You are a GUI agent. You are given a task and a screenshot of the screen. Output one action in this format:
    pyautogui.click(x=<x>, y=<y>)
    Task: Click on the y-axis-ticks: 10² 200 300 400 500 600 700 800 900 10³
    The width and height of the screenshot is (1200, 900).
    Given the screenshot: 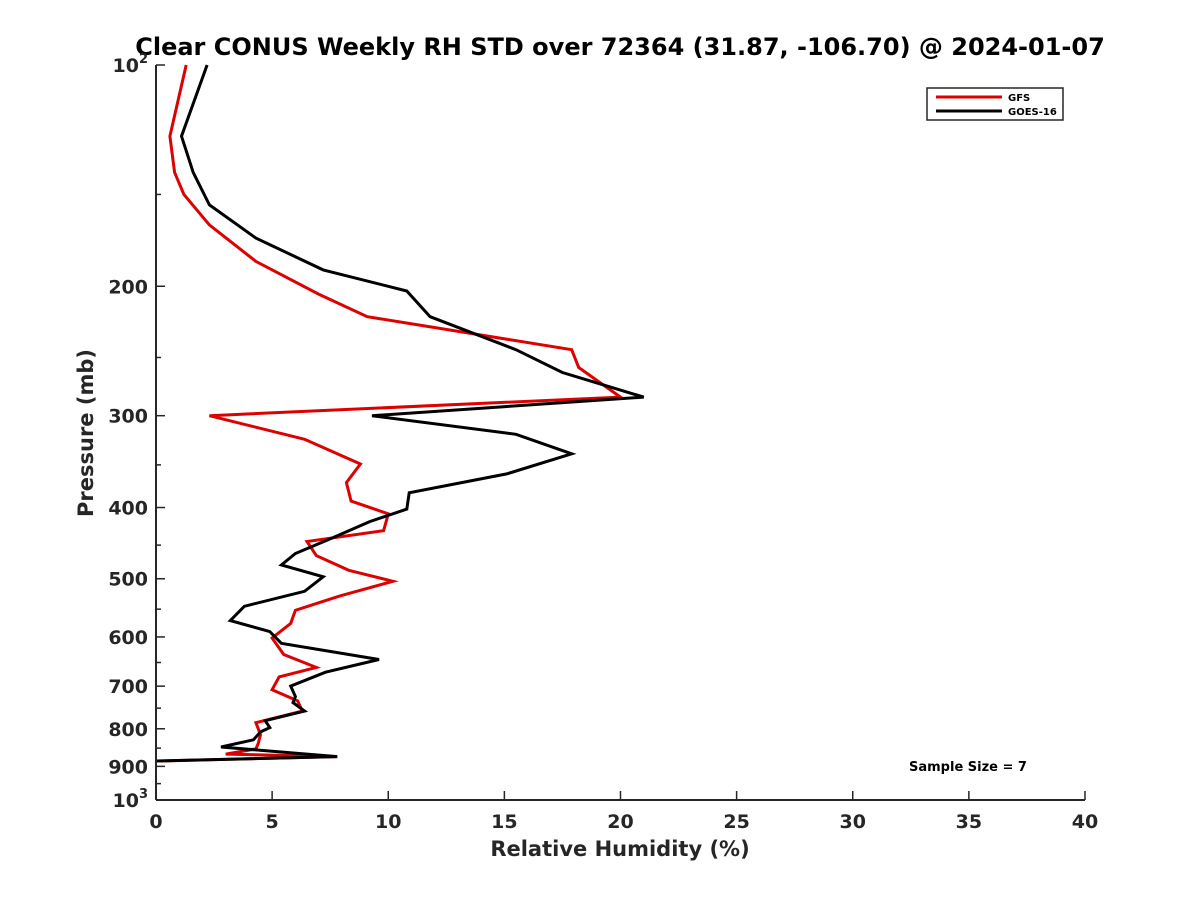 What is the action you would take?
    pyautogui.click(x=136, y=432)
    